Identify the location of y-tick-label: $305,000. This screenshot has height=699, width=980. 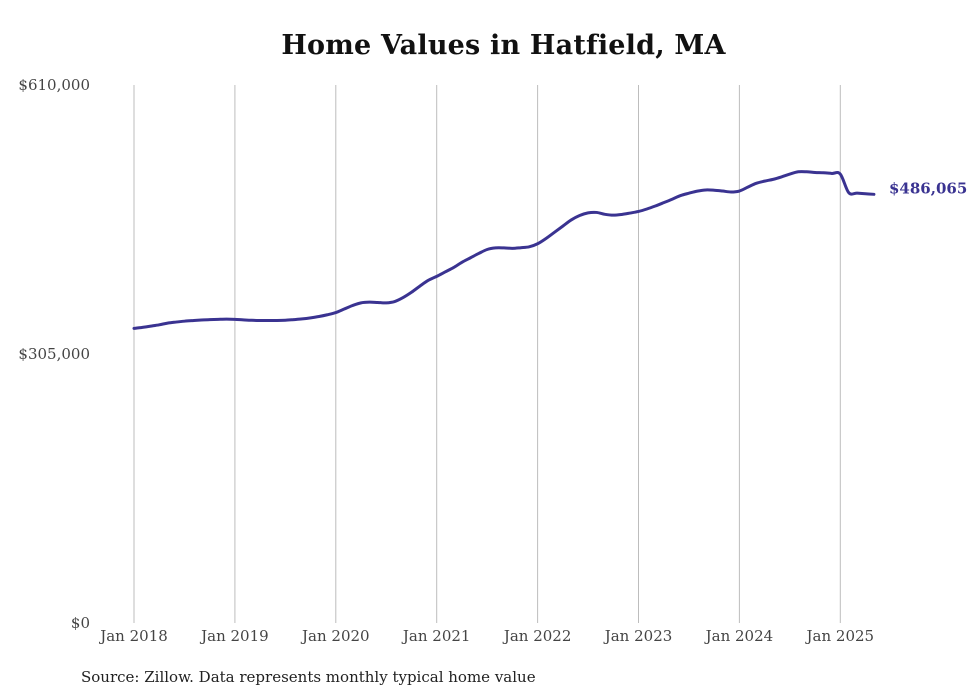
(54, 354).